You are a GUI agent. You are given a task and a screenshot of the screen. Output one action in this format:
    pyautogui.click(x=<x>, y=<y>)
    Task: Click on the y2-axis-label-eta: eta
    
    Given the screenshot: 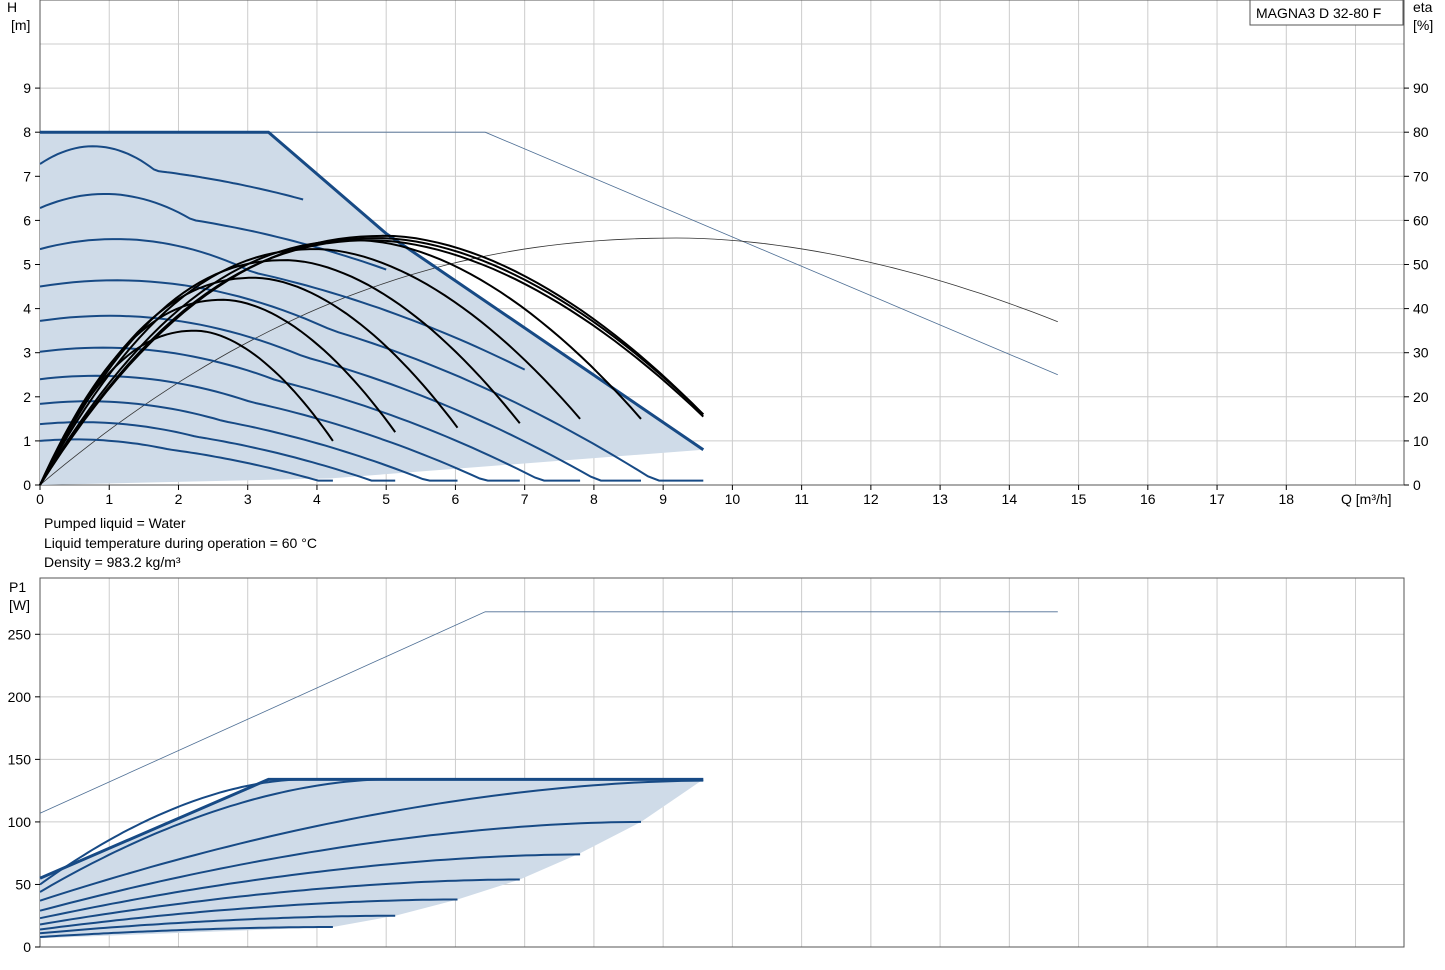 What is the action you would take?
    pyautogui.click(x=1423, y=7)
    